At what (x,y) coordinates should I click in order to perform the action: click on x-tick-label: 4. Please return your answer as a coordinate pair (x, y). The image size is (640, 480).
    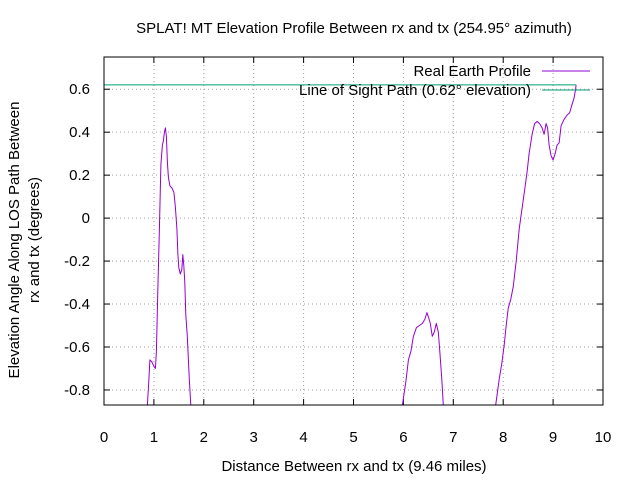
    Looking at the image, I should click on (303, 437).